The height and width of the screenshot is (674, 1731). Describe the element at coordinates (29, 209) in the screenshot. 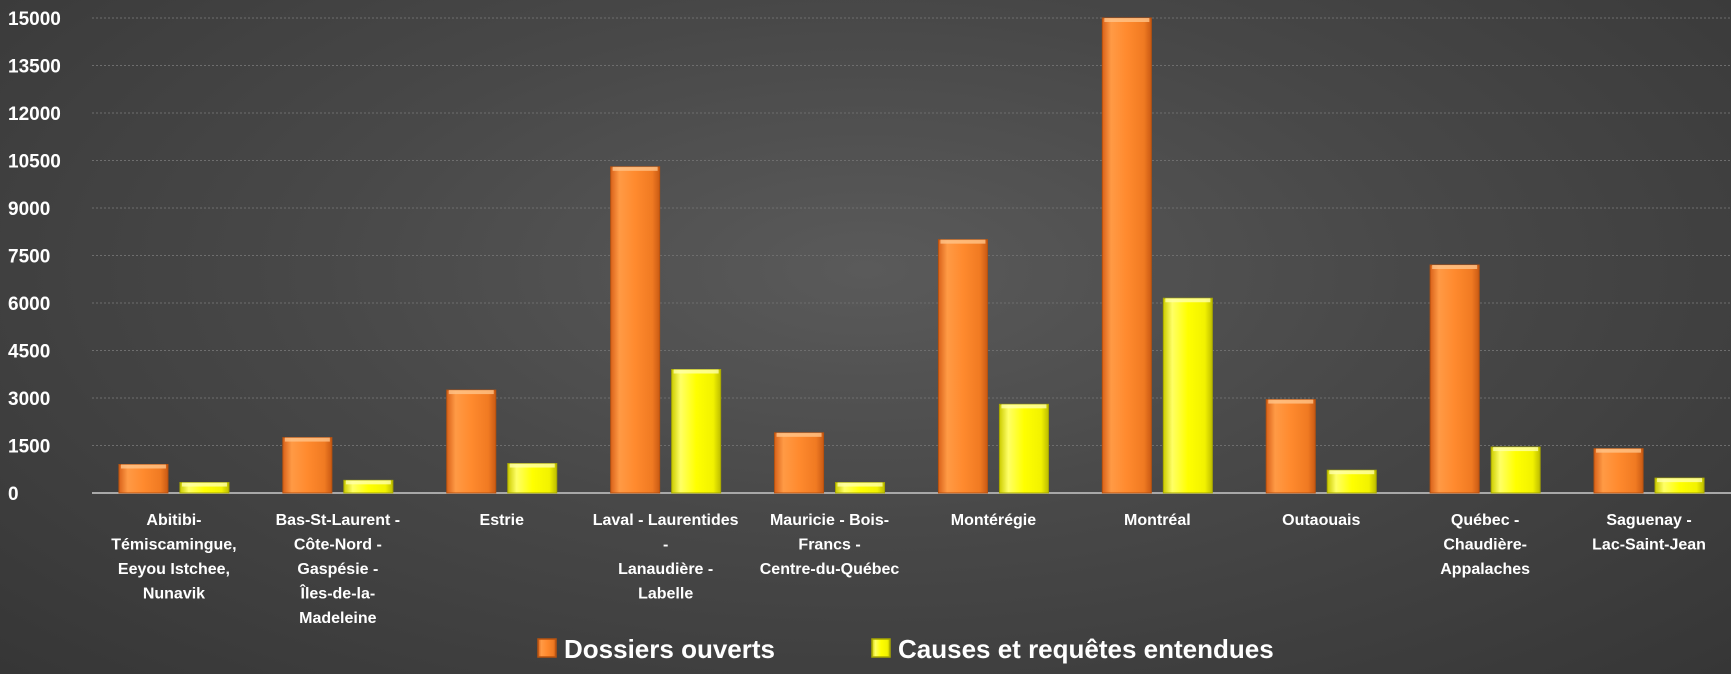

I see `y-tick-label: 9000` at that location.